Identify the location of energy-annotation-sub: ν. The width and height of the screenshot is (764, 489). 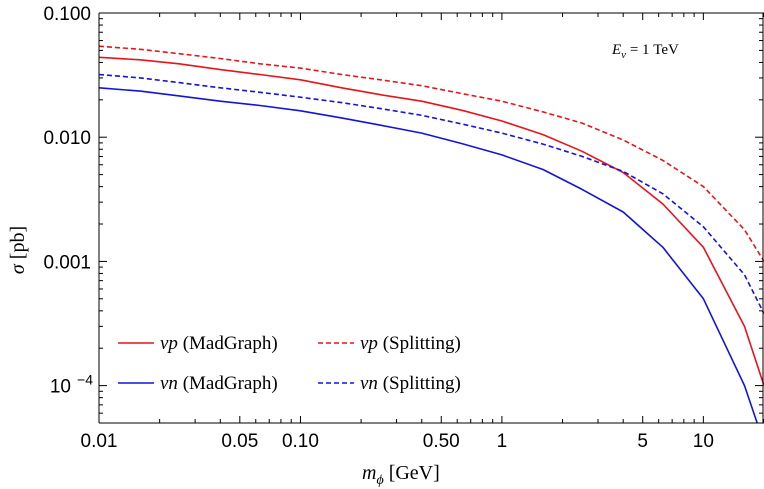
(623, 55).